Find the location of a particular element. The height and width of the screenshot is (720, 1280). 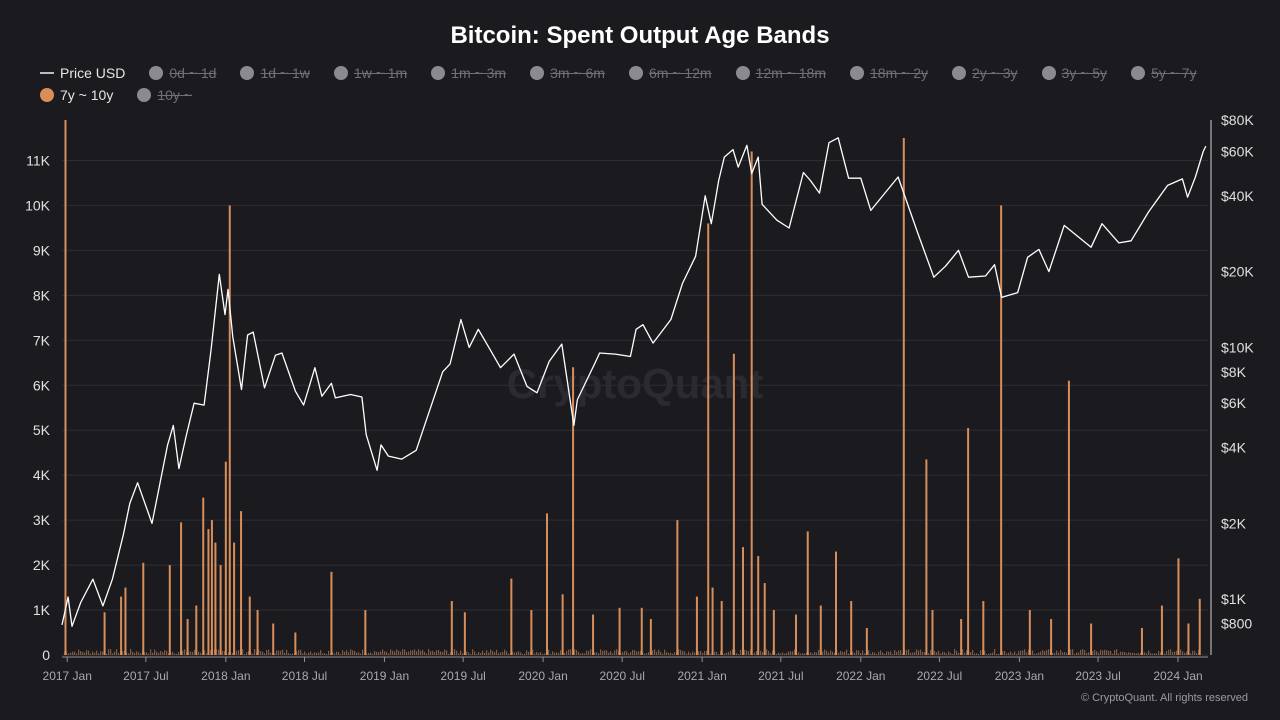

legend-item: 1d ~ 1w is located at coordinates (275, 73).